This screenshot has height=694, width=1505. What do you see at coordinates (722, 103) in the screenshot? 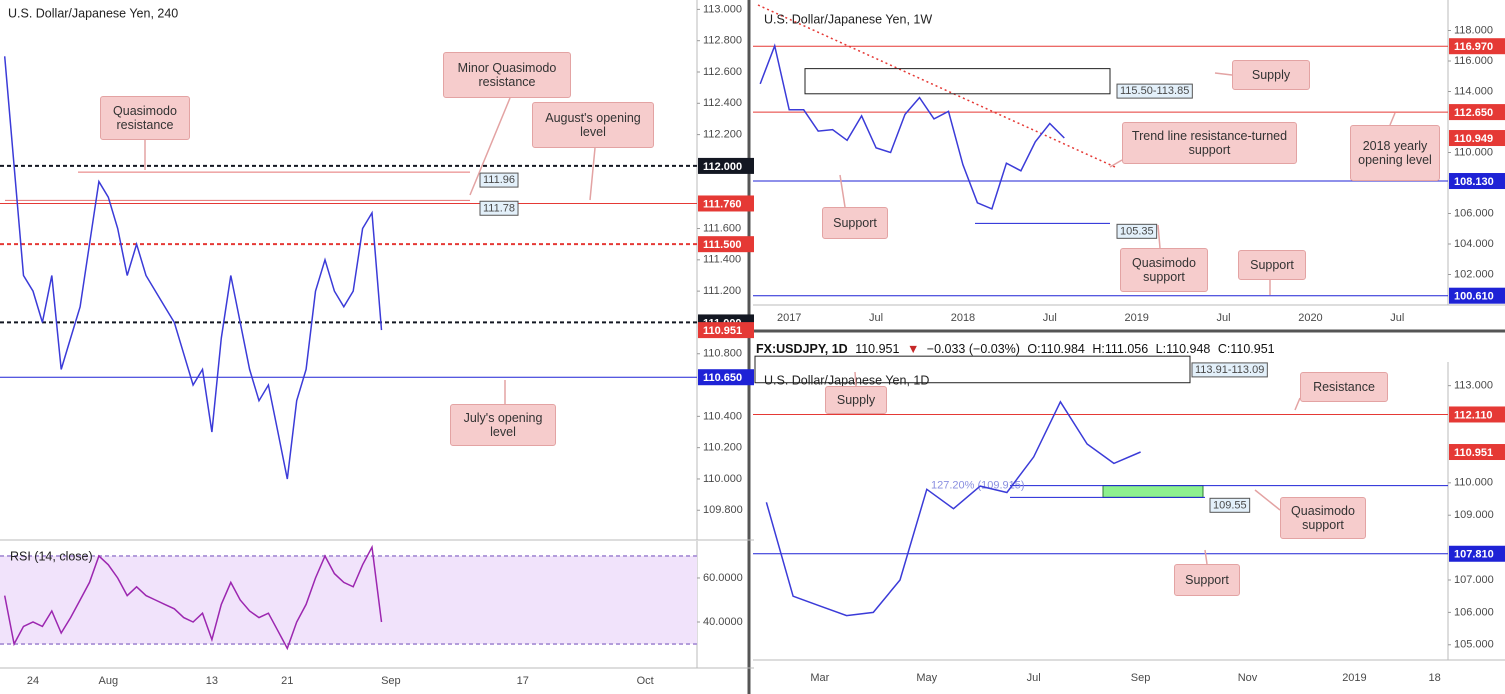
I see `y-tick-label: 112.400` at bounding box center [722, 103].